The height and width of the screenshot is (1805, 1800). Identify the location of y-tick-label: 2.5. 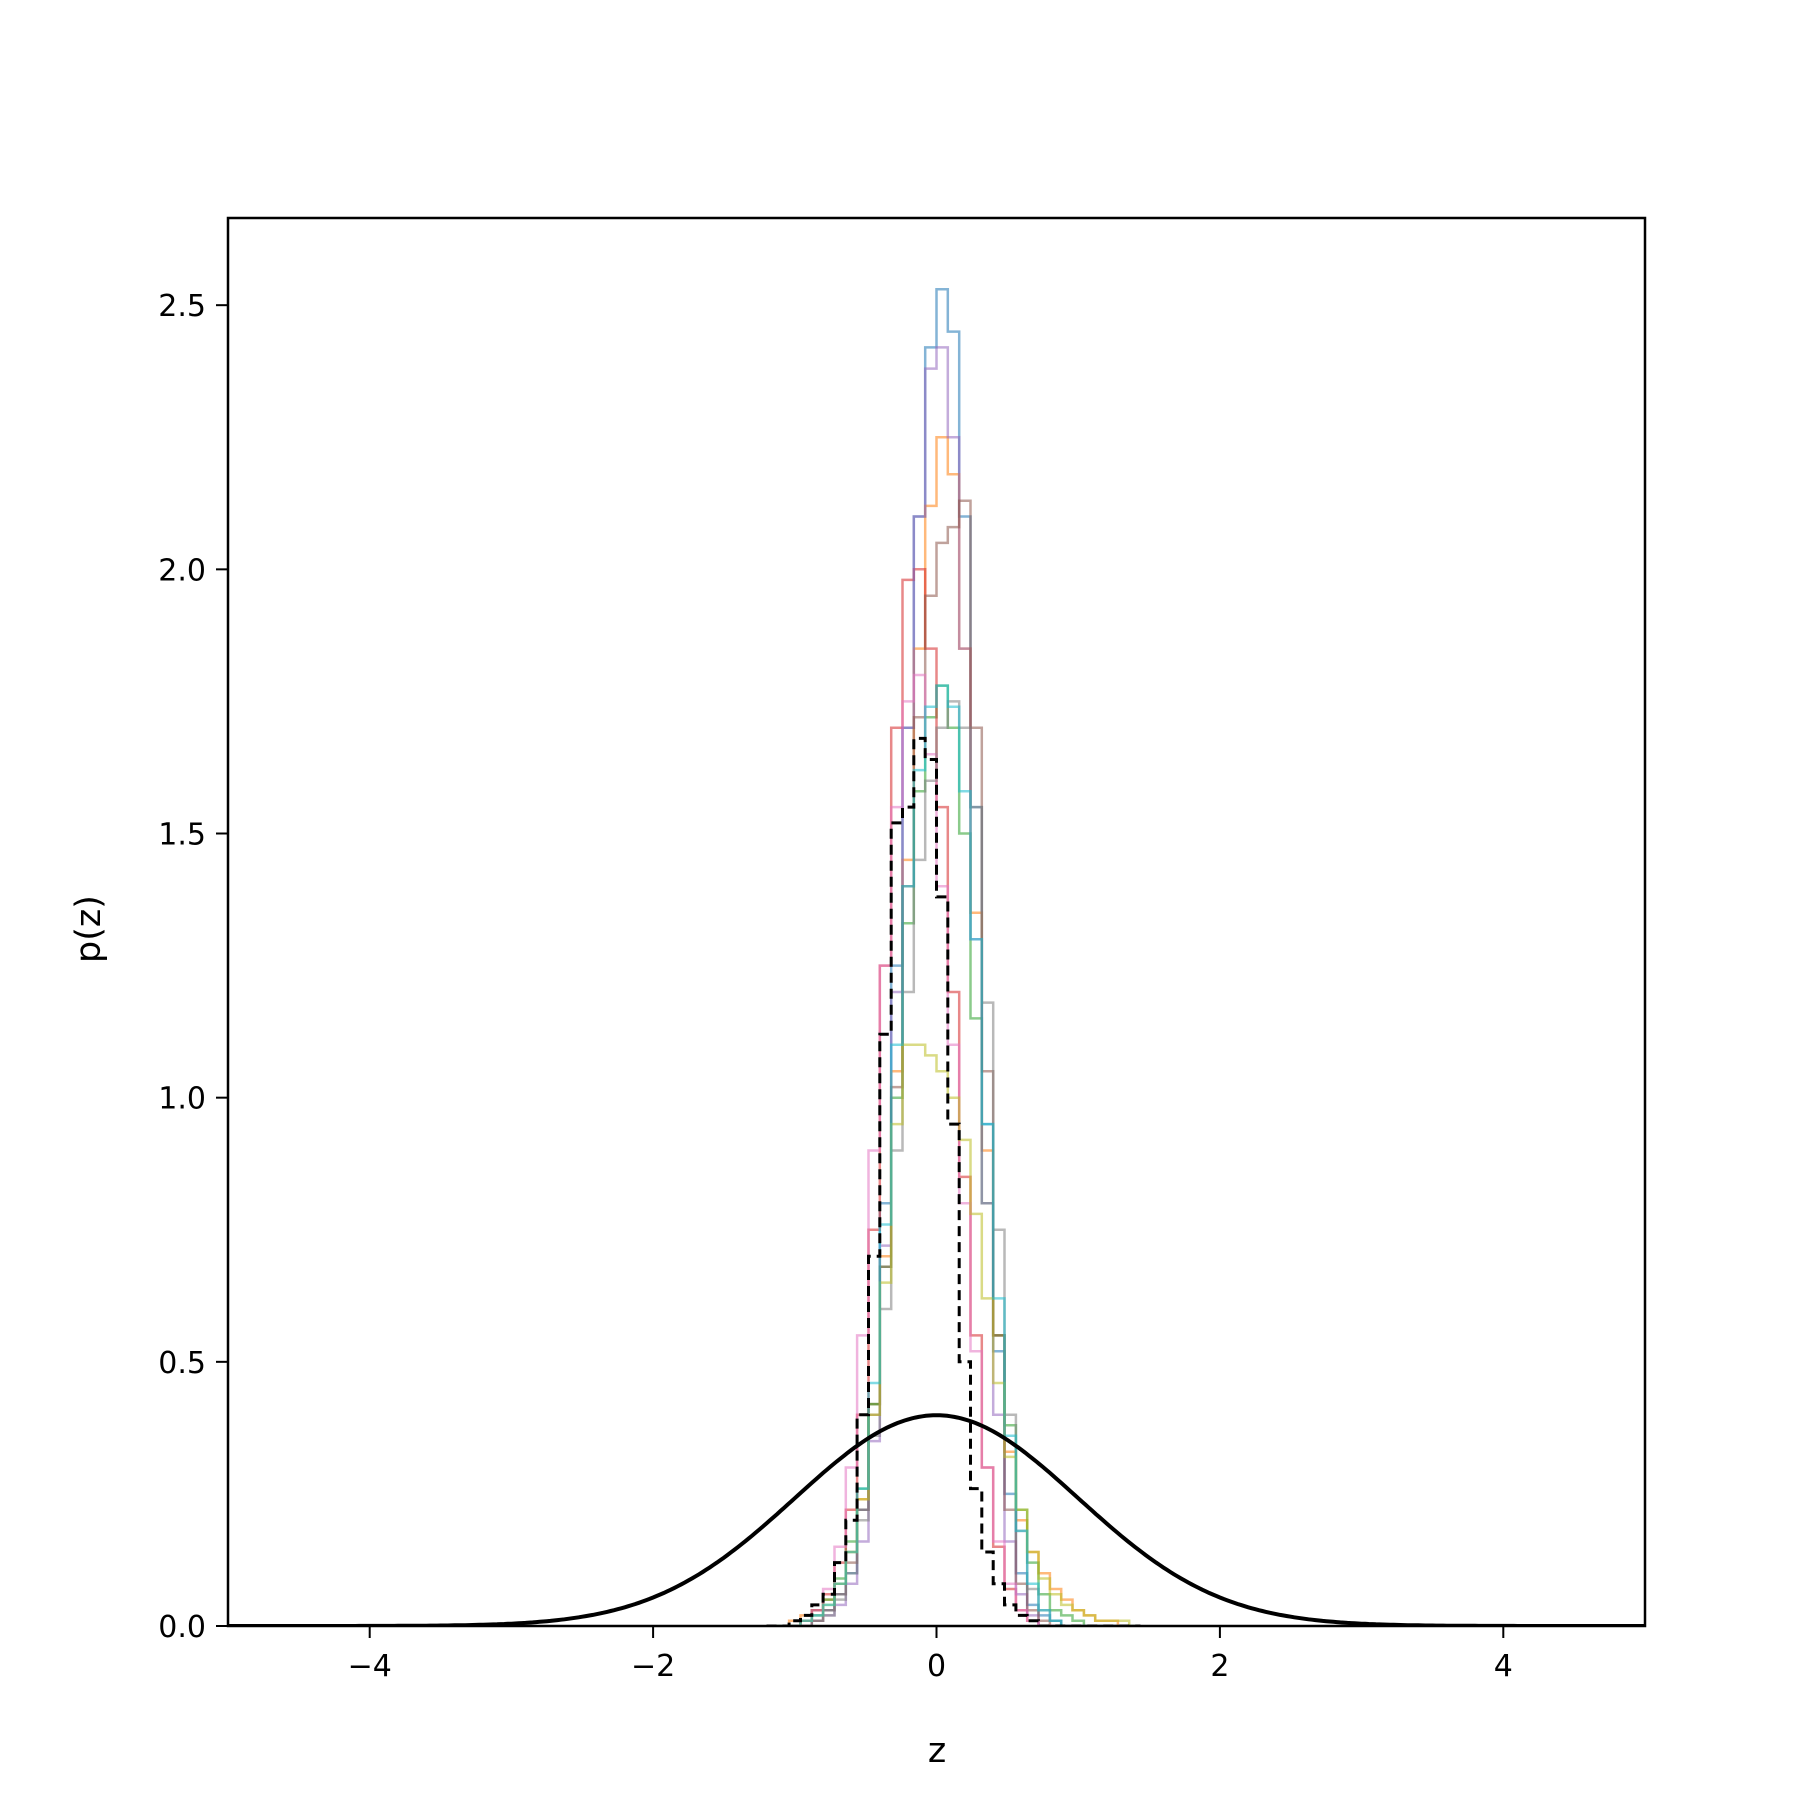
(182, 306).